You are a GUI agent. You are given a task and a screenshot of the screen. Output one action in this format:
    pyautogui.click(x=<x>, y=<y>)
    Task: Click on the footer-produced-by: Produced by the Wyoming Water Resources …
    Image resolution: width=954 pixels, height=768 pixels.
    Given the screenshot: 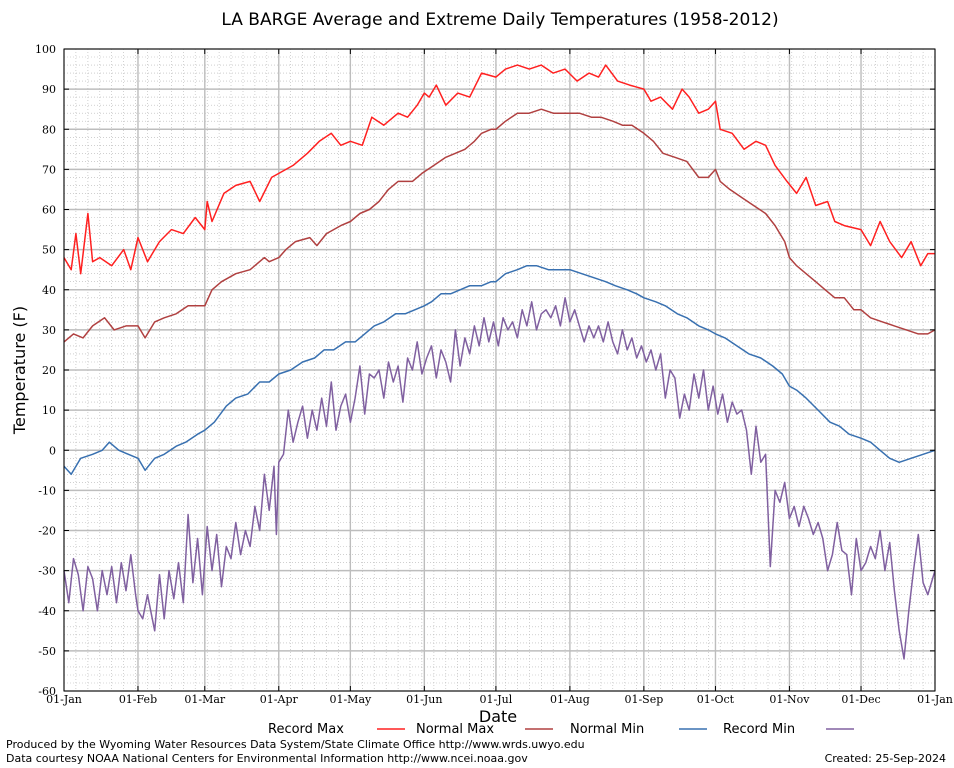 What is the action you would take?
    pyautogui.click(x=295, y=744)
    